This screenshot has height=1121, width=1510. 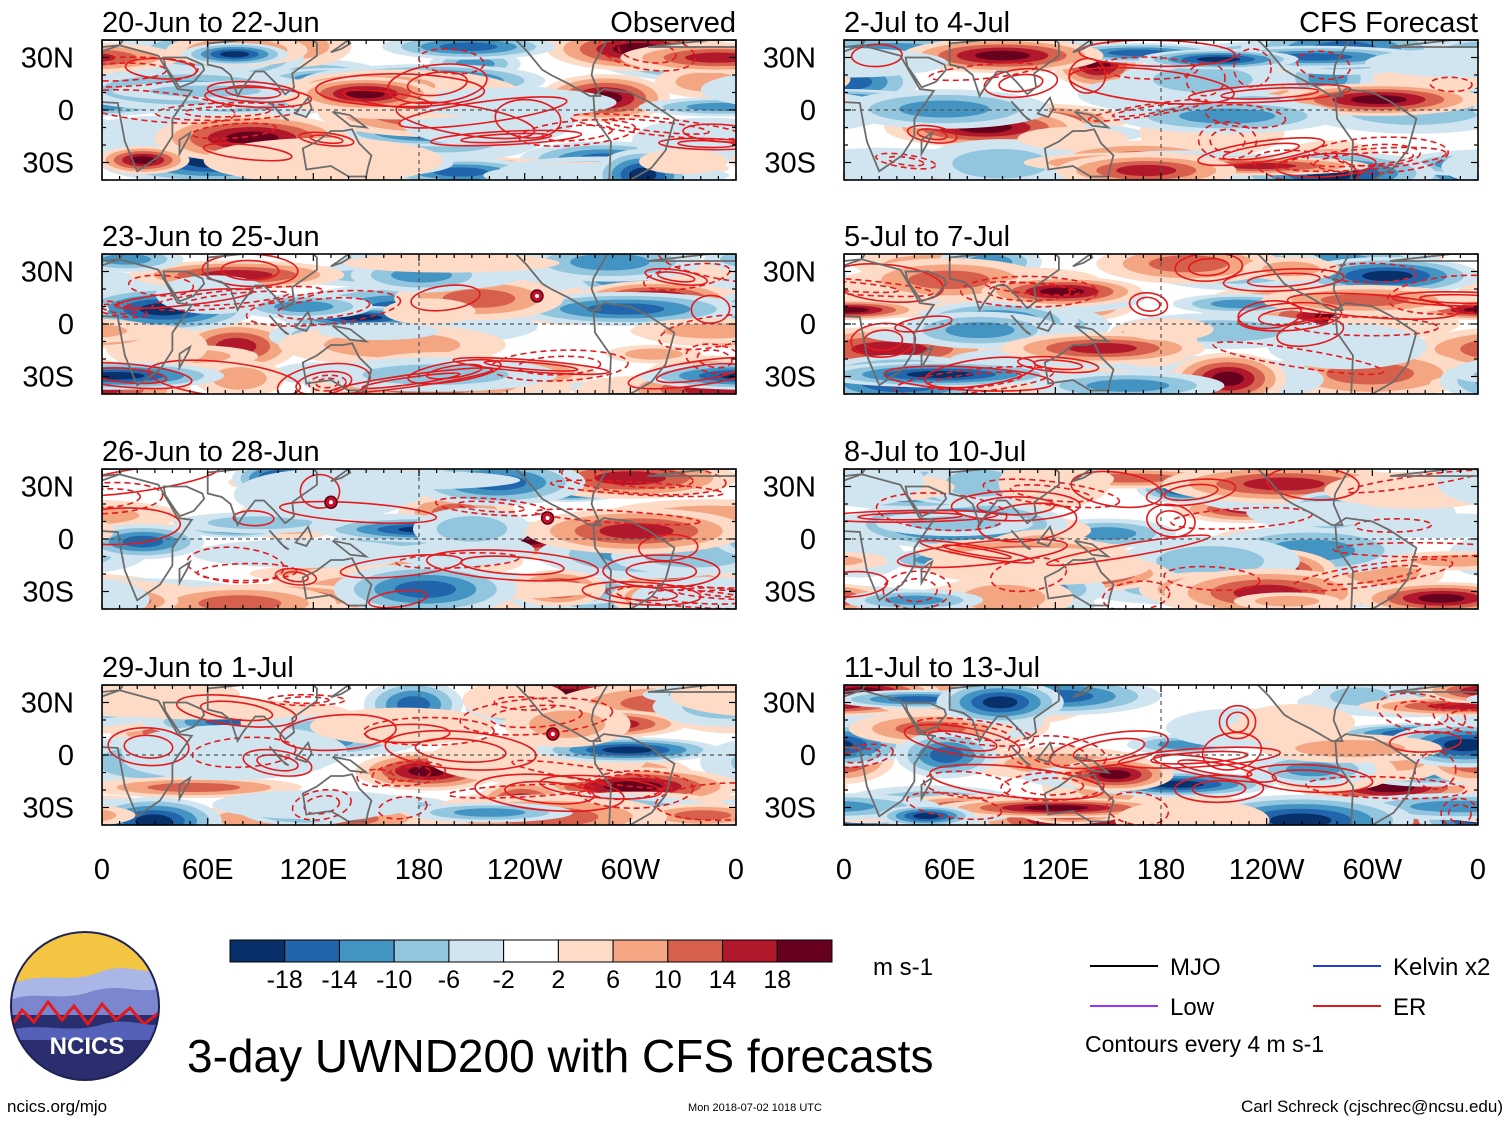 I want to click on legend-label-kelvin: Kelvin x2, so click(x=1441, y=967).